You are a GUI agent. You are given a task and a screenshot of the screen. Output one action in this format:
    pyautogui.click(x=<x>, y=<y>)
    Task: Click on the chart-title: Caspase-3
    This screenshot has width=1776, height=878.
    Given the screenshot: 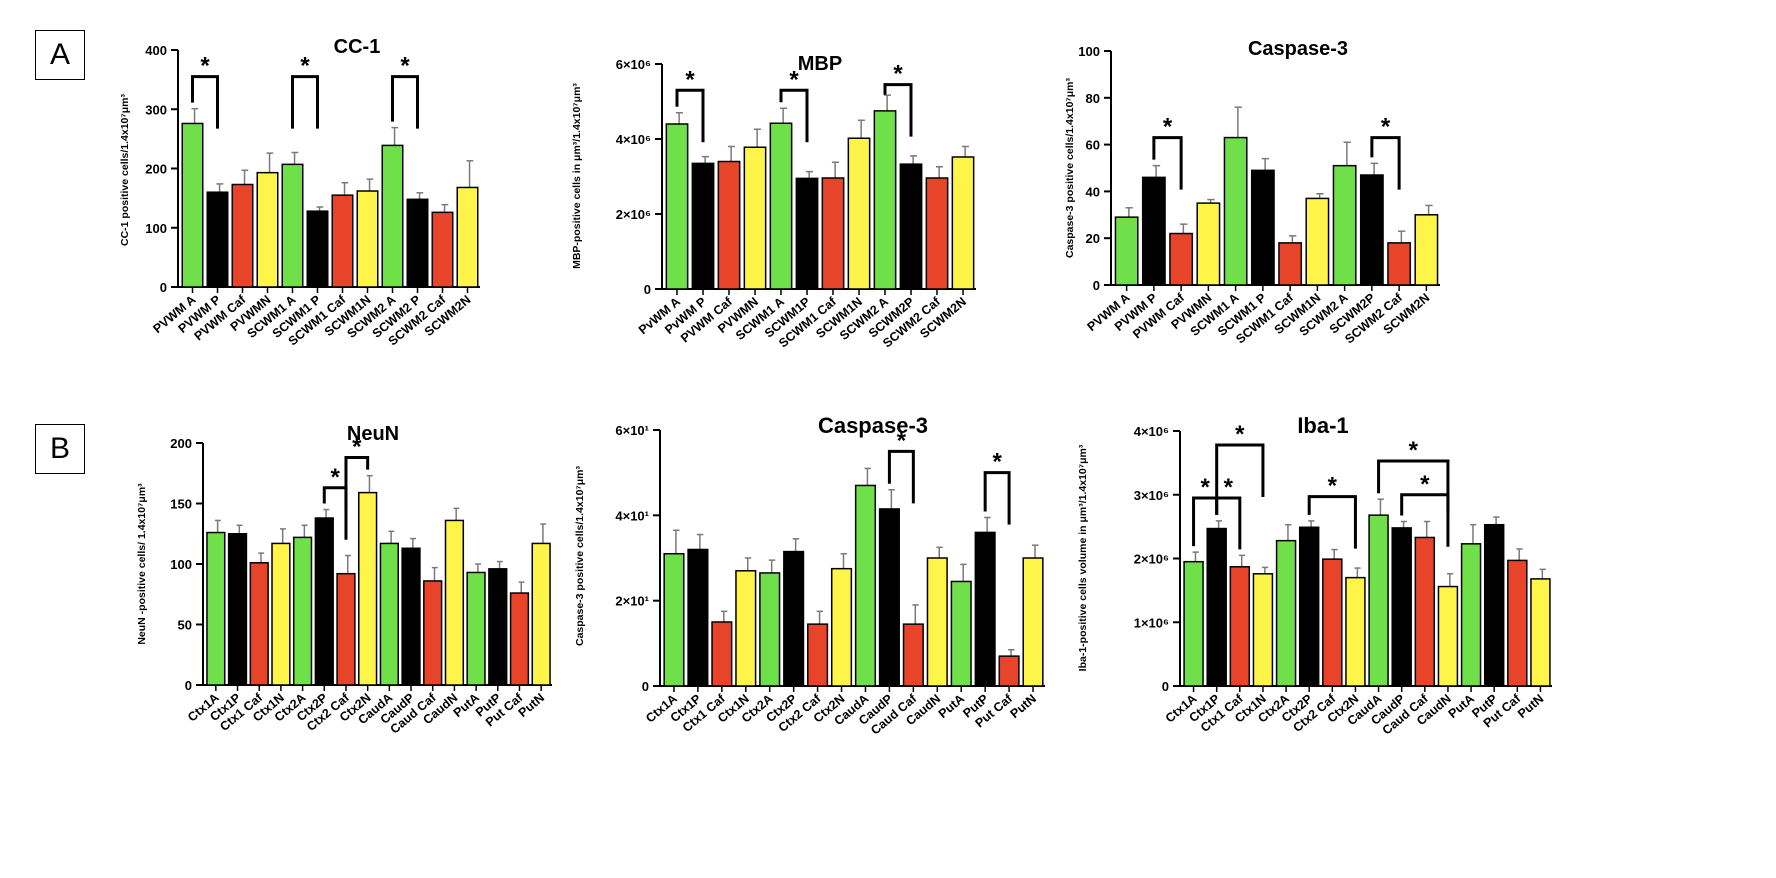 What is the action you would take?
    pyautogui.click(x=1298, y=49)
    